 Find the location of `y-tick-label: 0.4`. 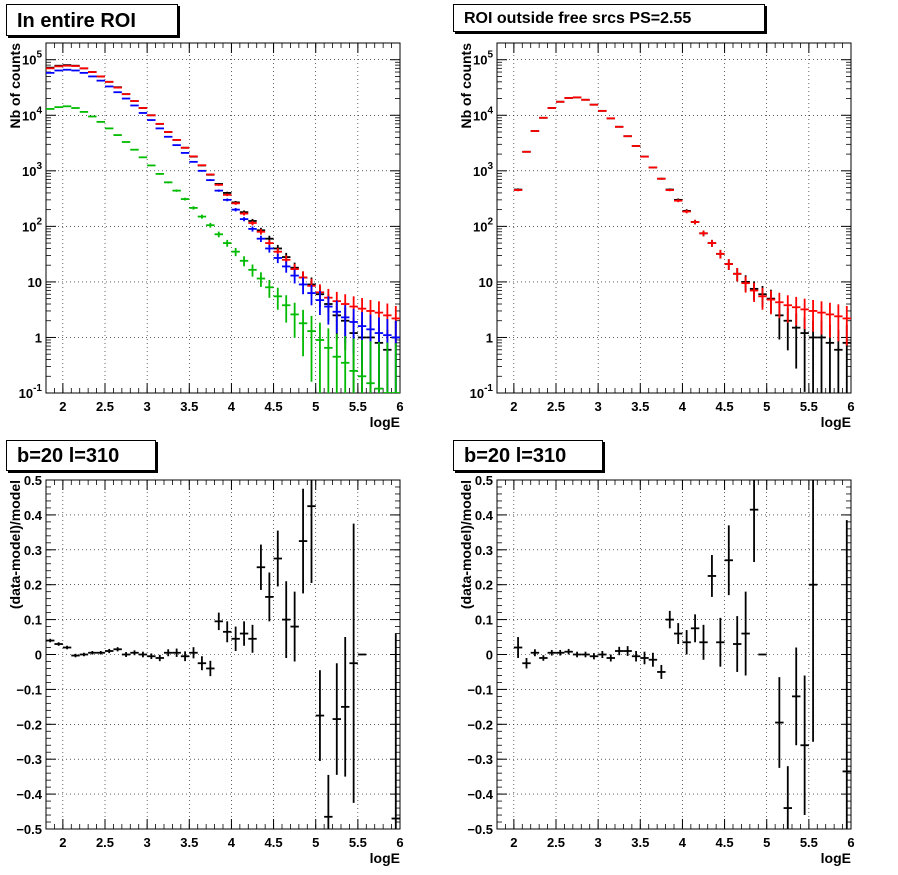

y-tick-label: 0.4 is located at coordinates (33, 515).